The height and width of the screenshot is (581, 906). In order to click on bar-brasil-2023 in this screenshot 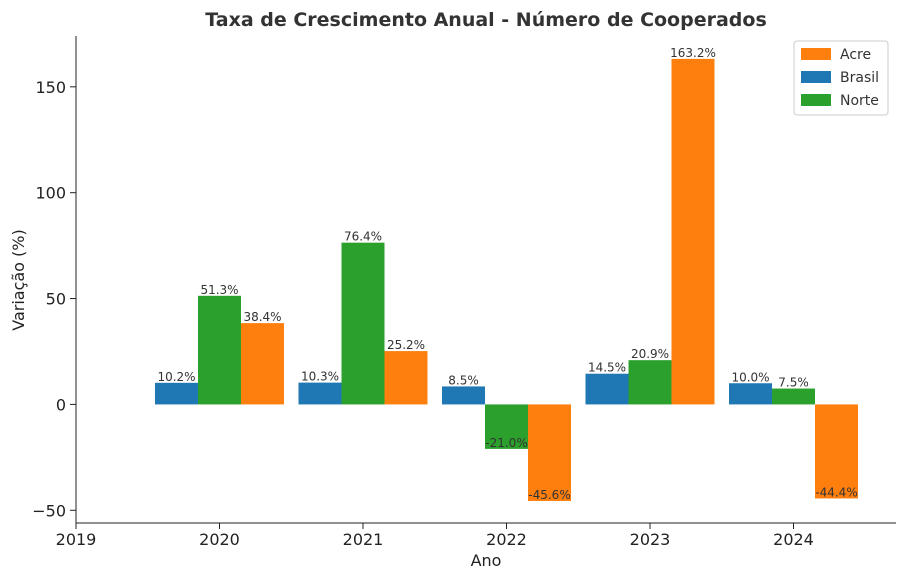, I will do `click(607, 389)`.